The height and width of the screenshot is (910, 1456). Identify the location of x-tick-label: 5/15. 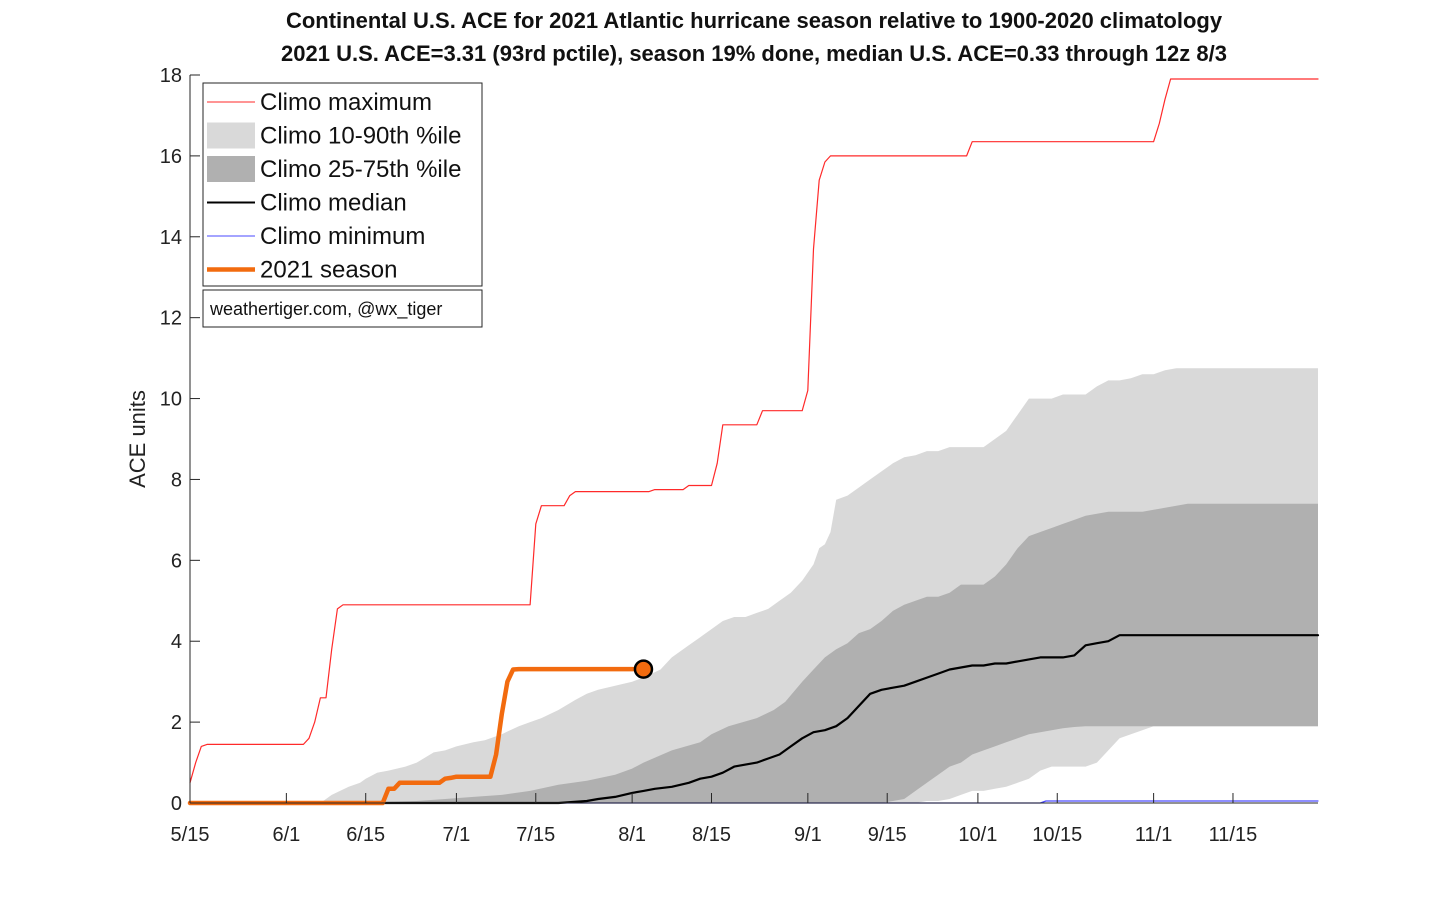
(190, 835).